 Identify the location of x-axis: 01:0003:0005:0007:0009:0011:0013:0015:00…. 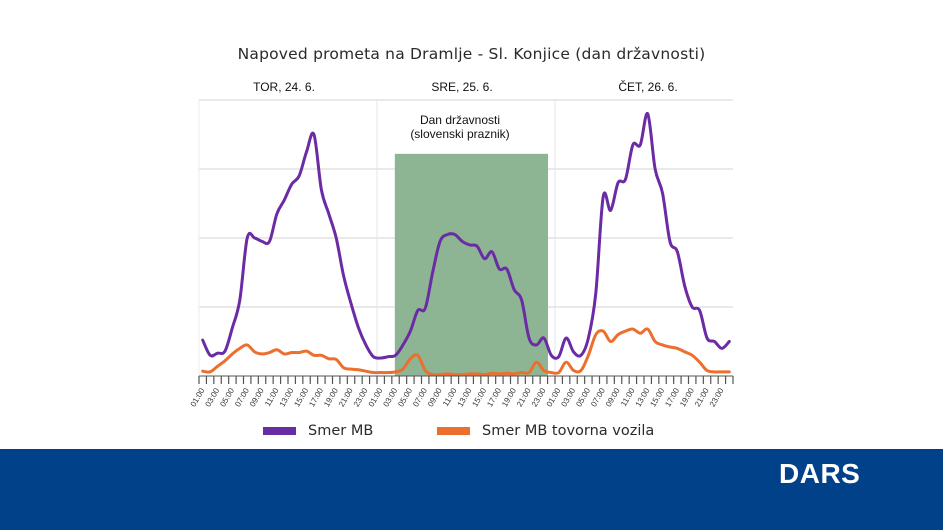
(461, 391).